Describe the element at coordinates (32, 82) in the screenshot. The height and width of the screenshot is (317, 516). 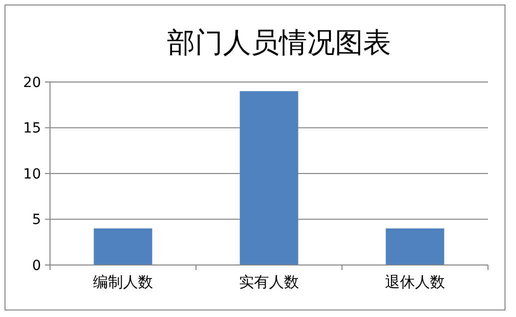
I see `y-tick-label: 20` at that location.